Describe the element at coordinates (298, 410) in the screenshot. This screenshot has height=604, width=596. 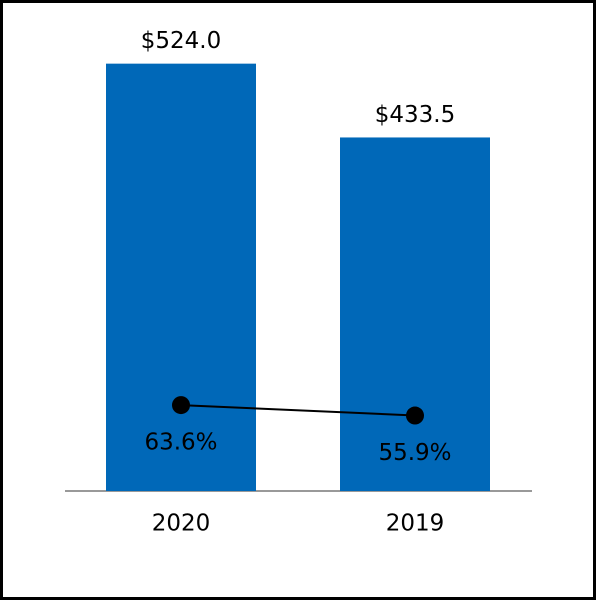
I see `line` at that location.